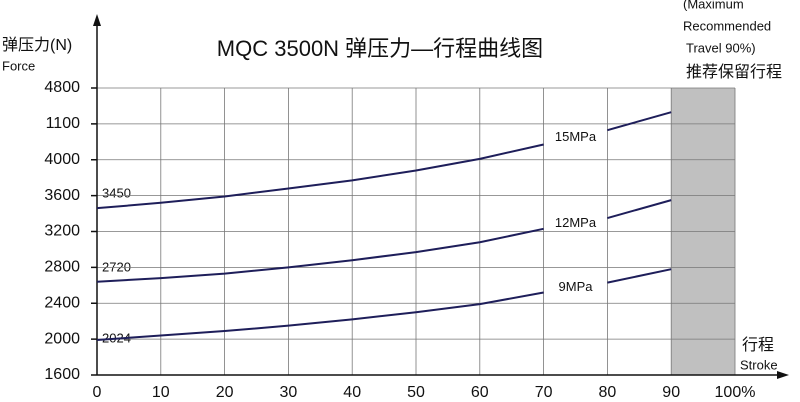 The image size is (800, 402). What do you see at coordinates (721, 47) in the screenshot?
I see `shade-note: Travel 90%)` at bounding box center [721, 47].